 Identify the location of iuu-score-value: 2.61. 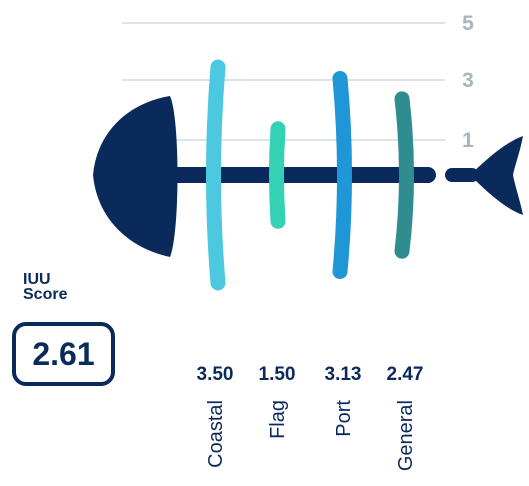
(63, 353).